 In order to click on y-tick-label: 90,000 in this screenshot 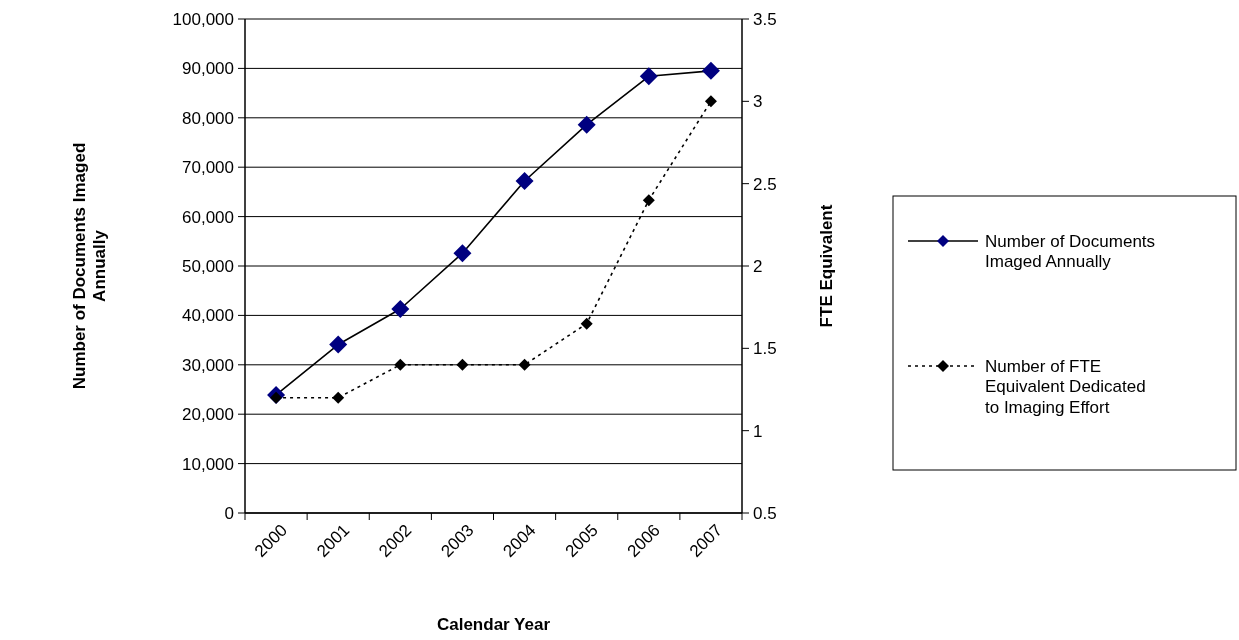, I will do `click(208, 69)`.